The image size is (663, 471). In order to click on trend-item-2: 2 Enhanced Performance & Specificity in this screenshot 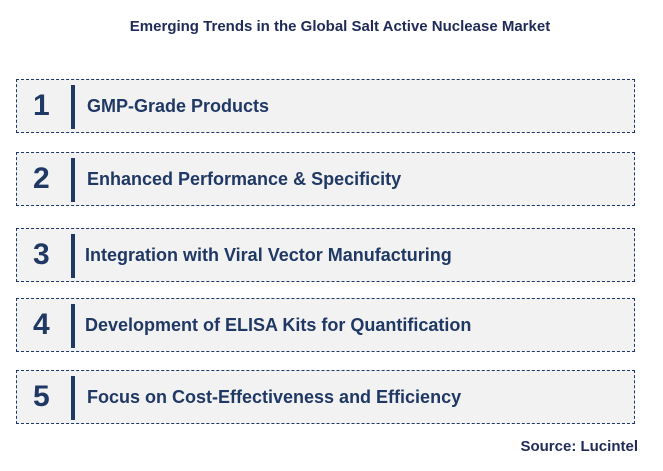, I will do `click(325, 179)`.